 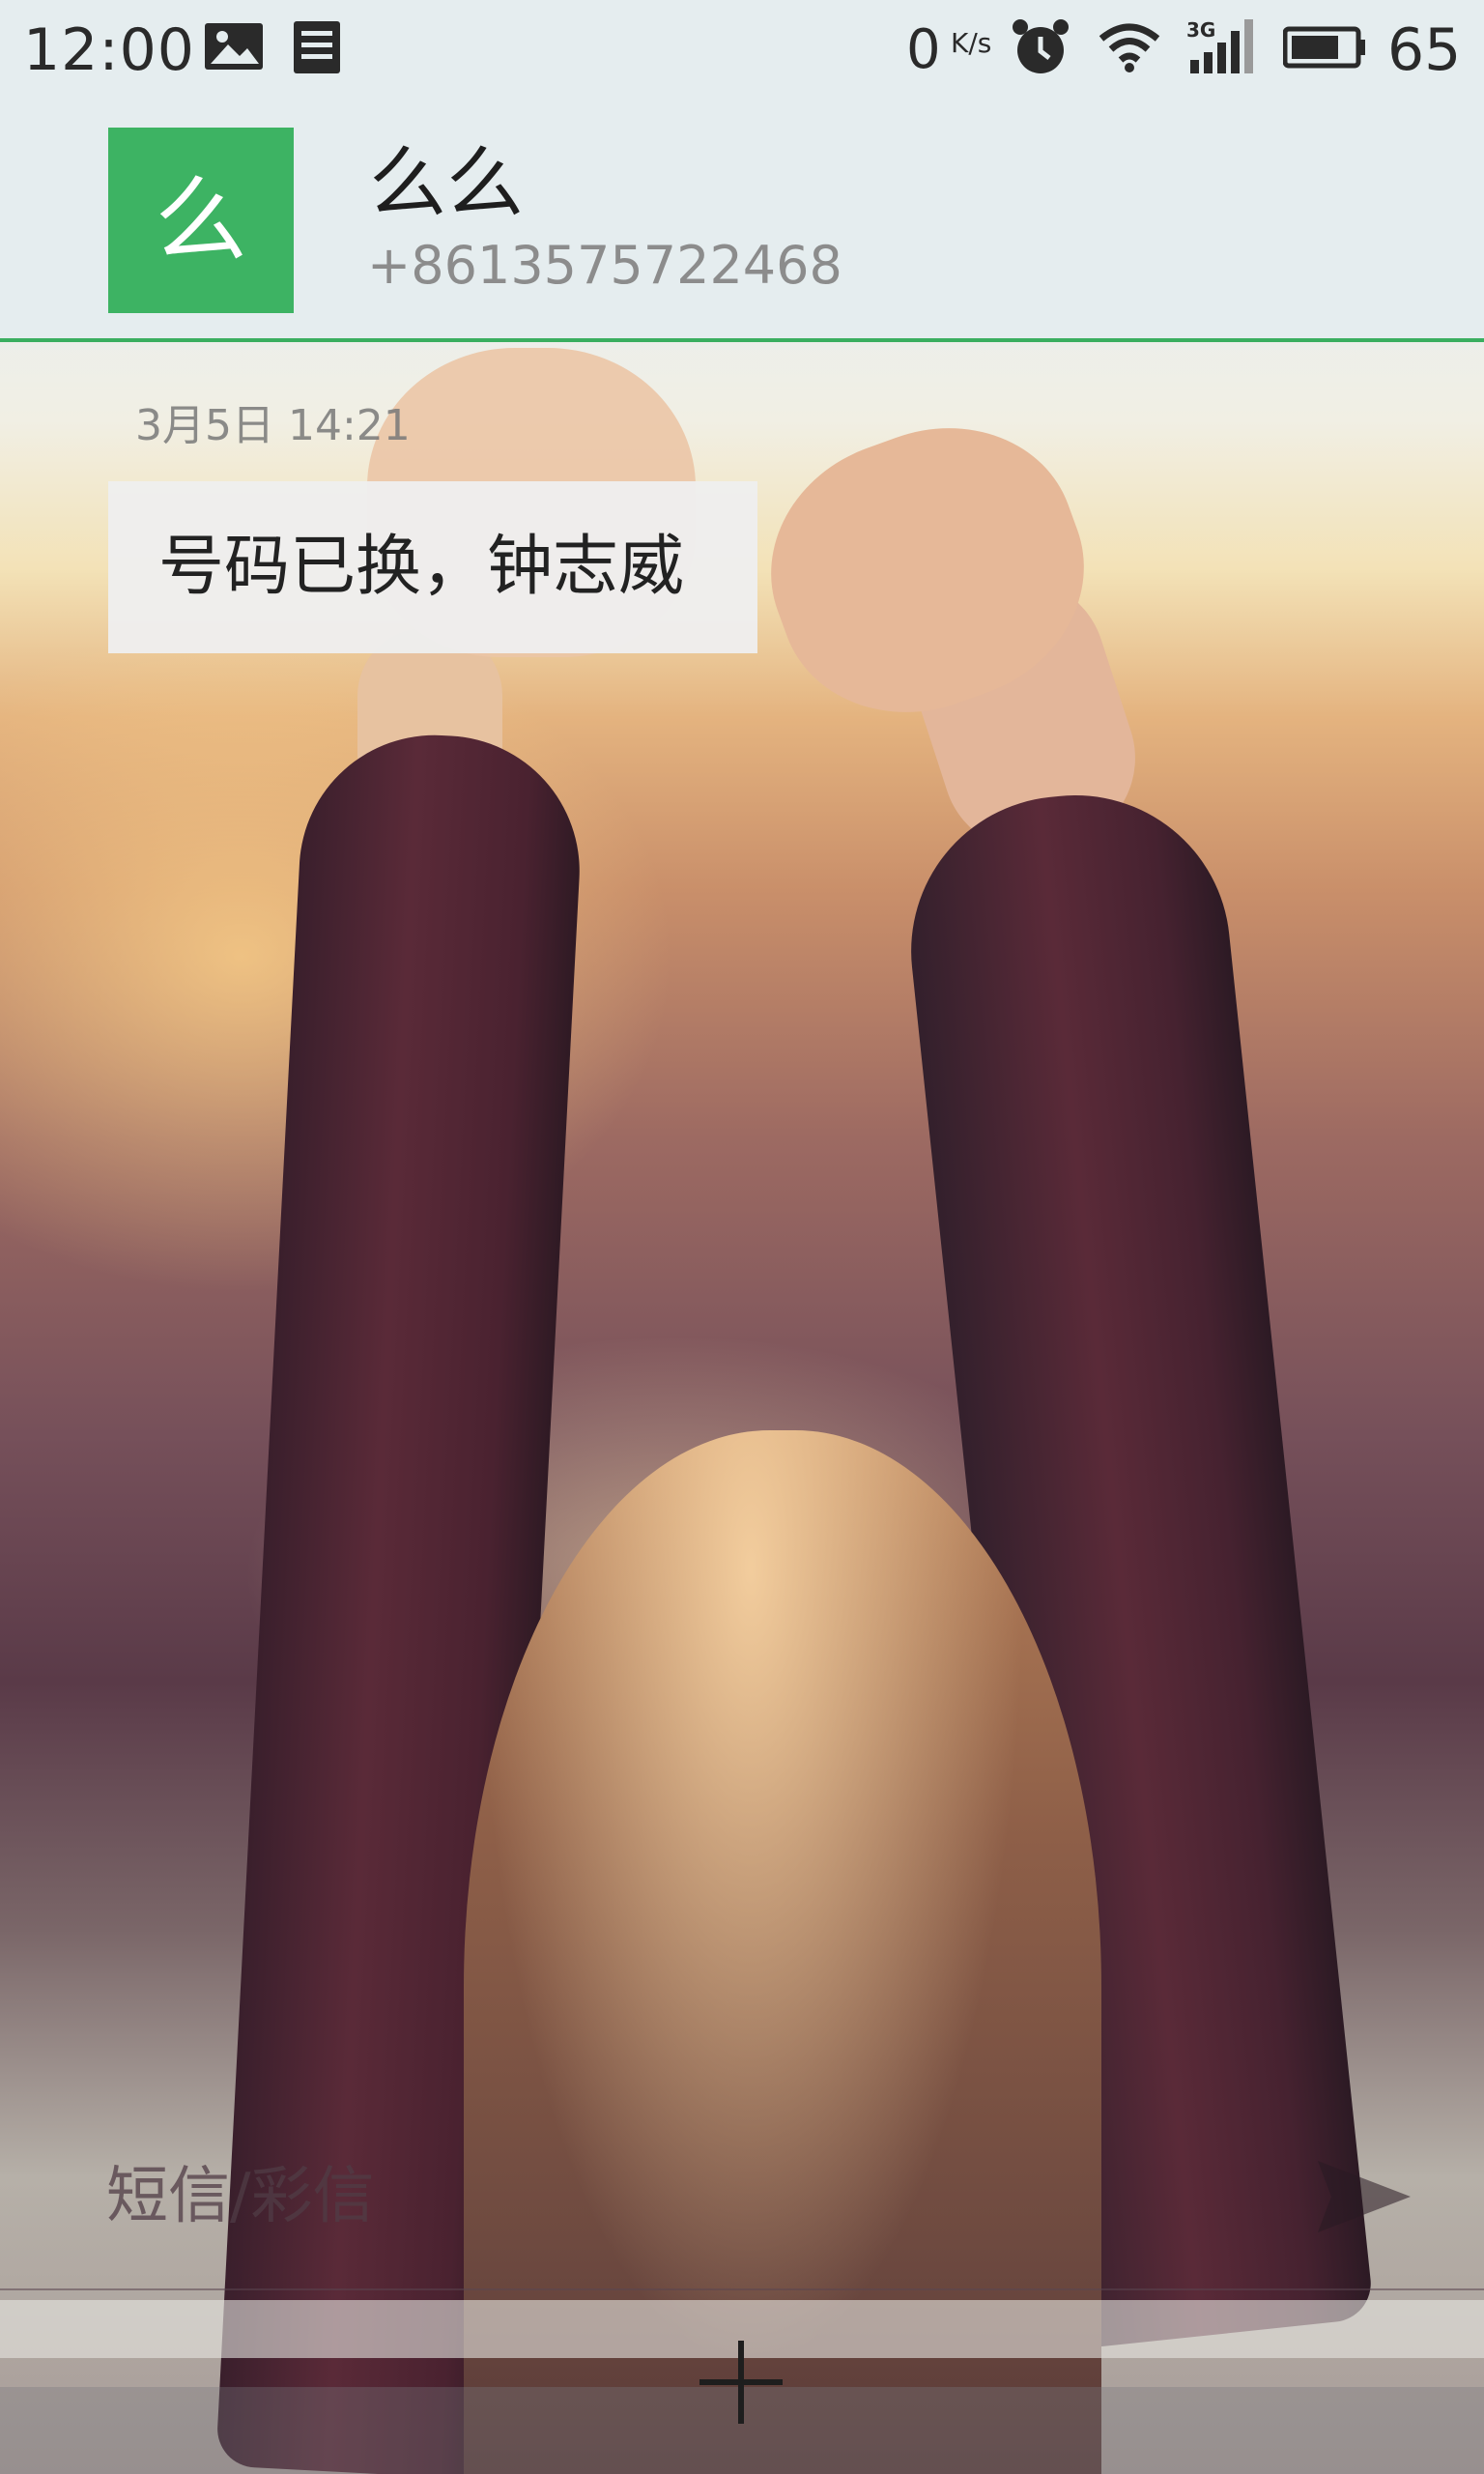 What do you see at coordinates (447, 183) in the screenshot?
I see `contact-name: 么么` at bounding box center [447, 183].